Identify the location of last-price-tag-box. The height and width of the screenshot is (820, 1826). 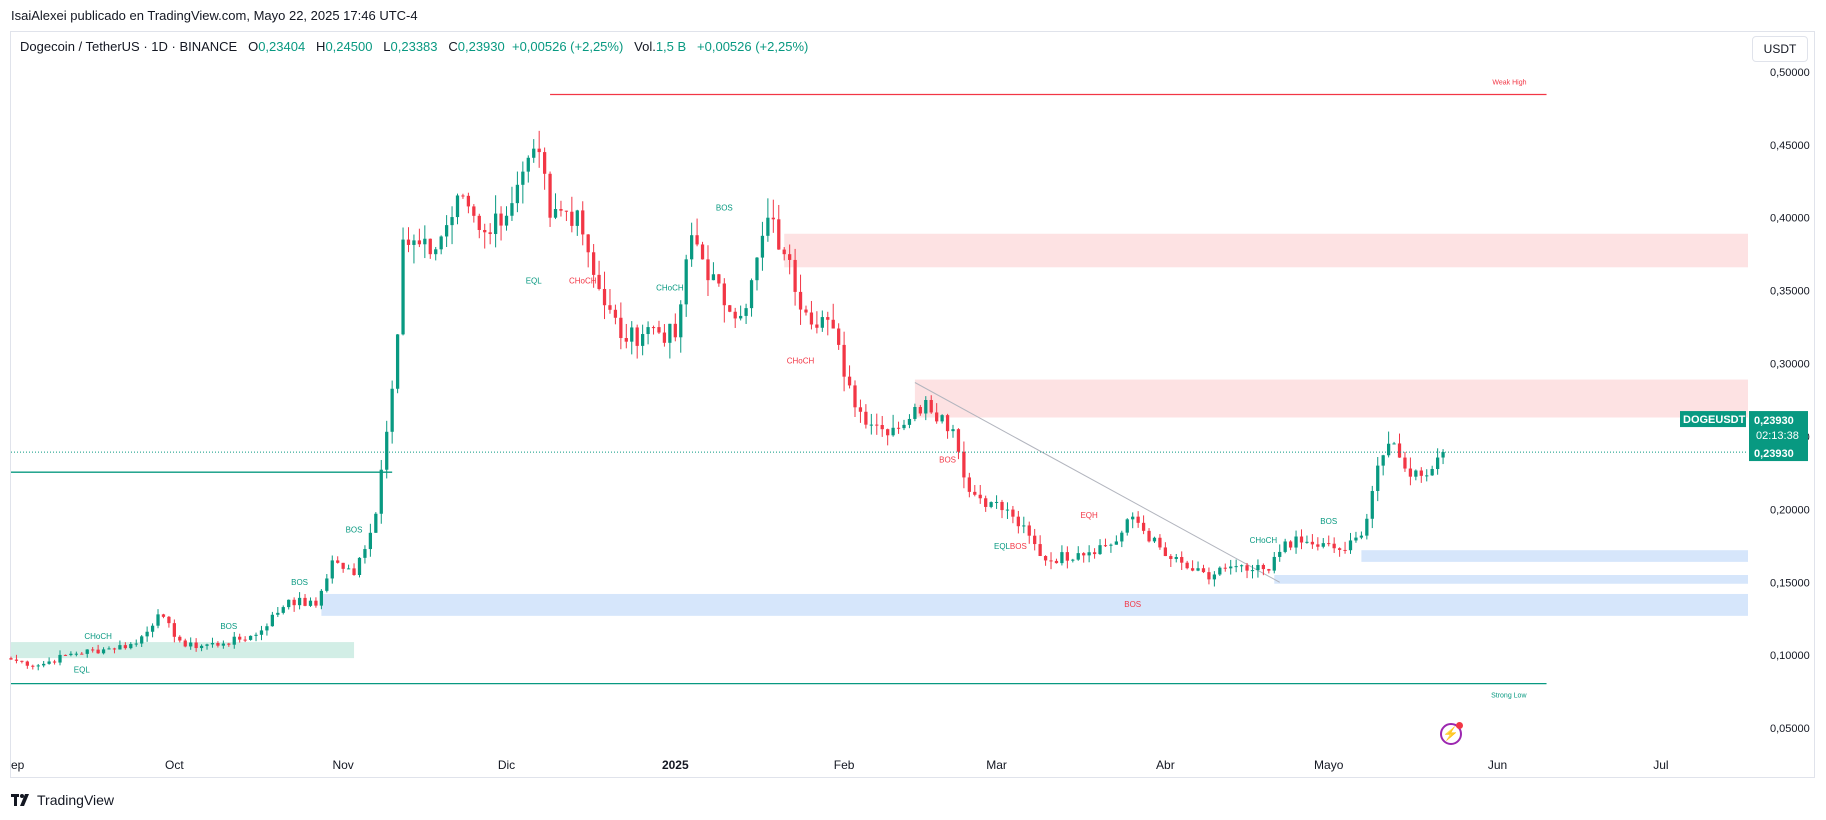
(1778, 453).